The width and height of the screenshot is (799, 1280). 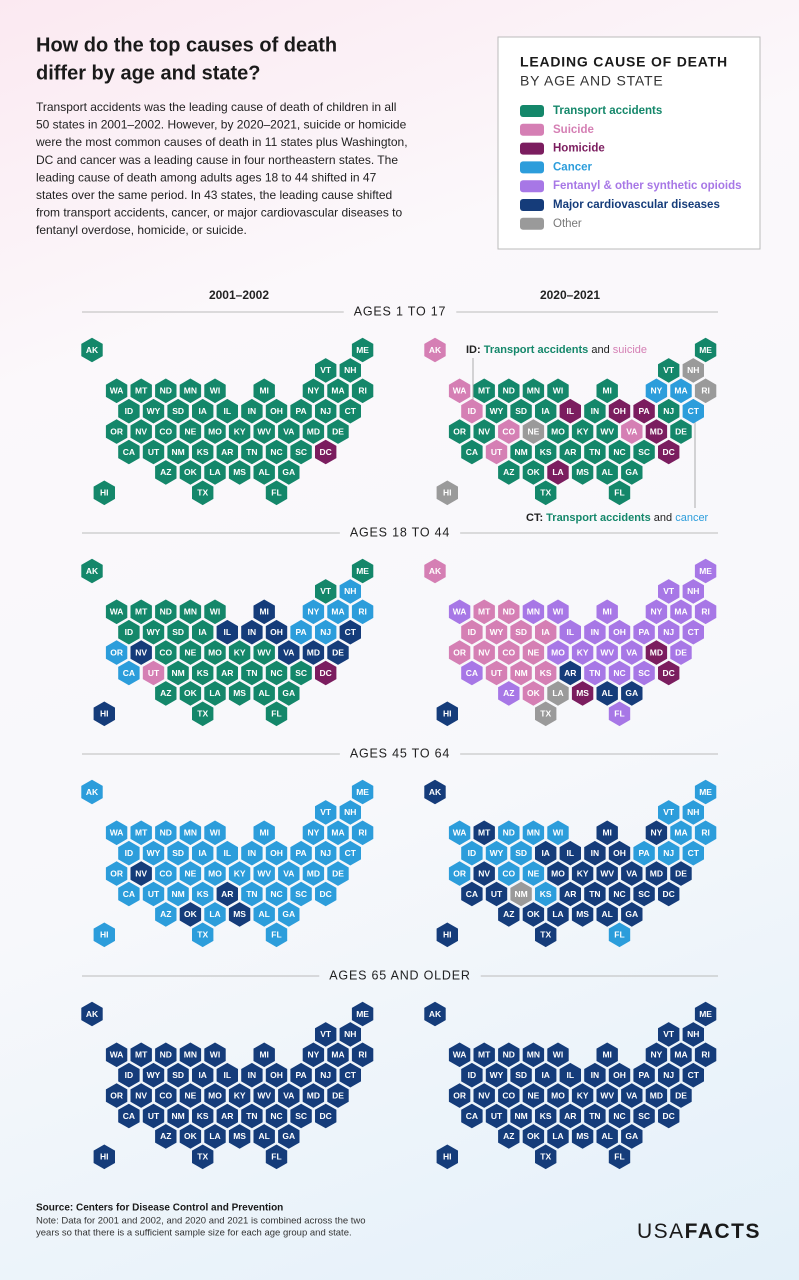 What do you see at coordinates (606, 612) in the screenshot?
I see `tile-label: MI` at bounding box center [606, 612].